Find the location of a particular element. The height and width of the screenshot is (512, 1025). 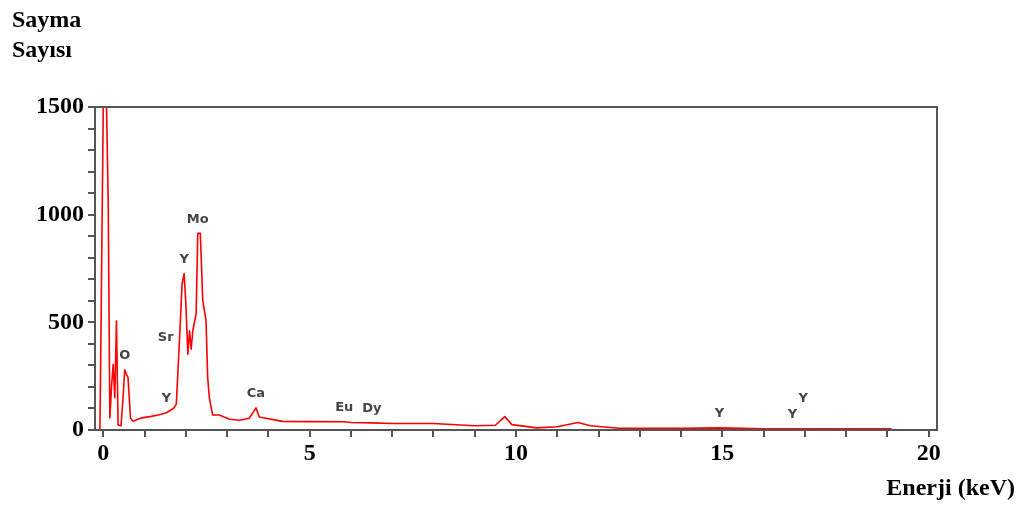

x-tick-label: 5 is located at coordinates (309, 451).